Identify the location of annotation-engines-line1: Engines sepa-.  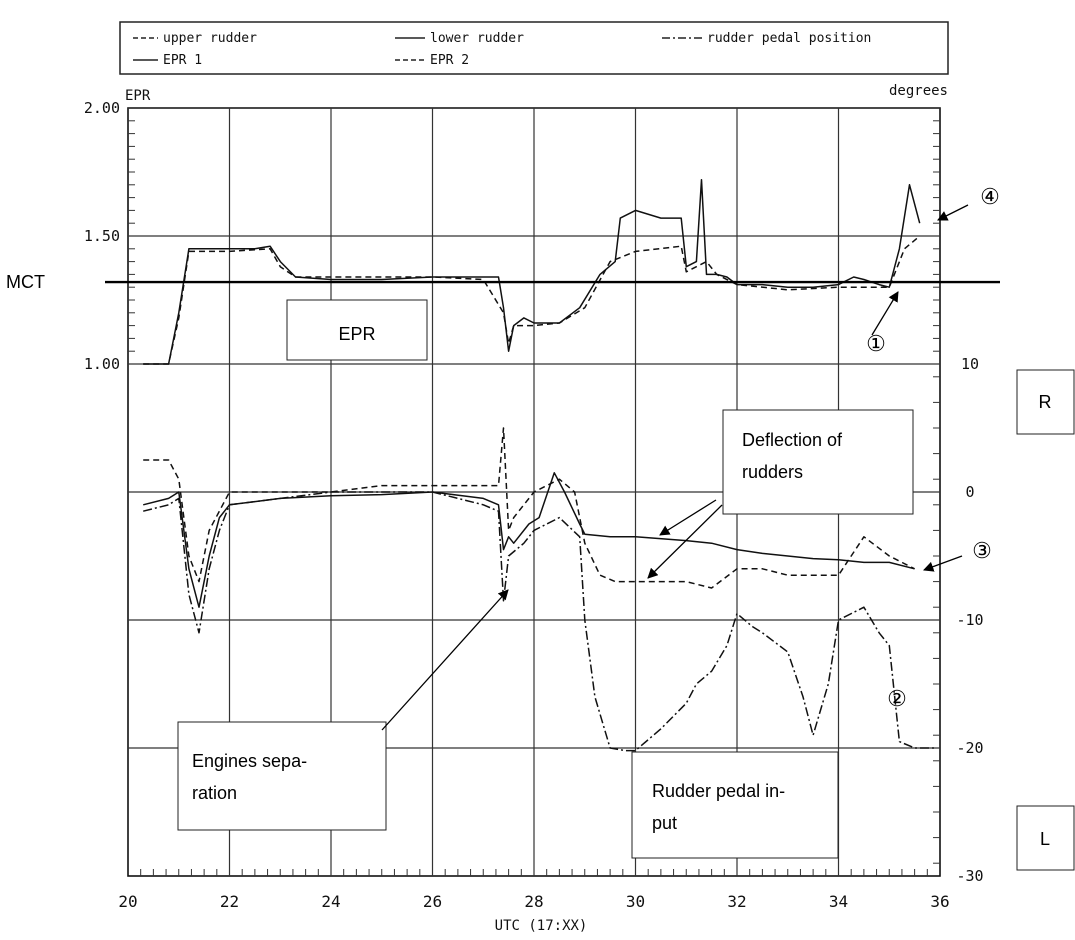
(249, 761).